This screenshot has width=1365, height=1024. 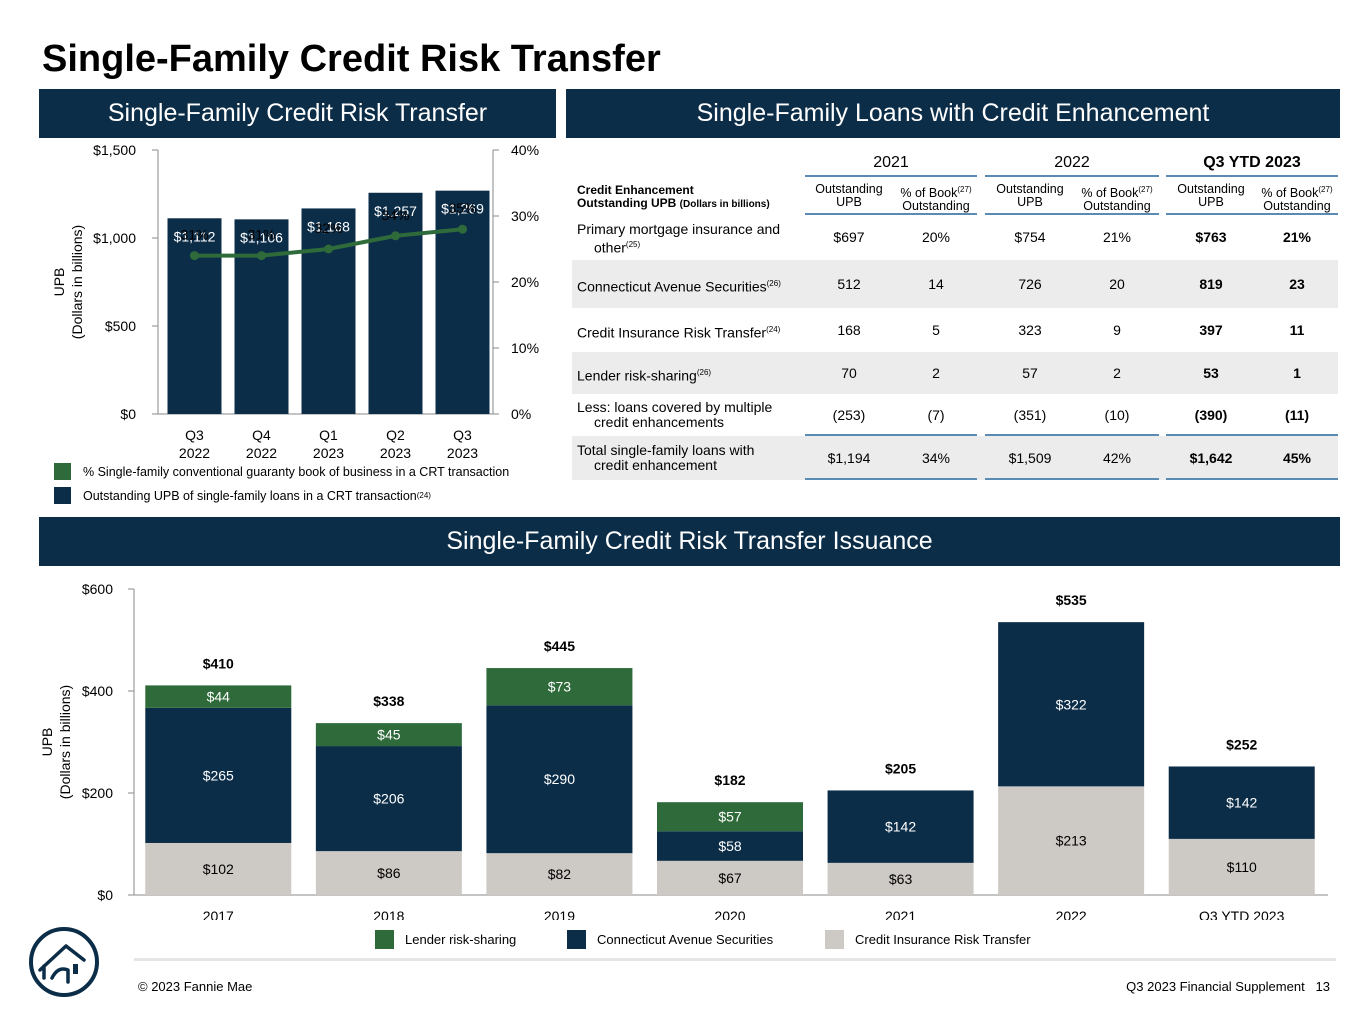 What do you see at coordinates (395, 211) in the screenshot?
I see `bar-value-label: $1,257` at bounding box center [395, 211].